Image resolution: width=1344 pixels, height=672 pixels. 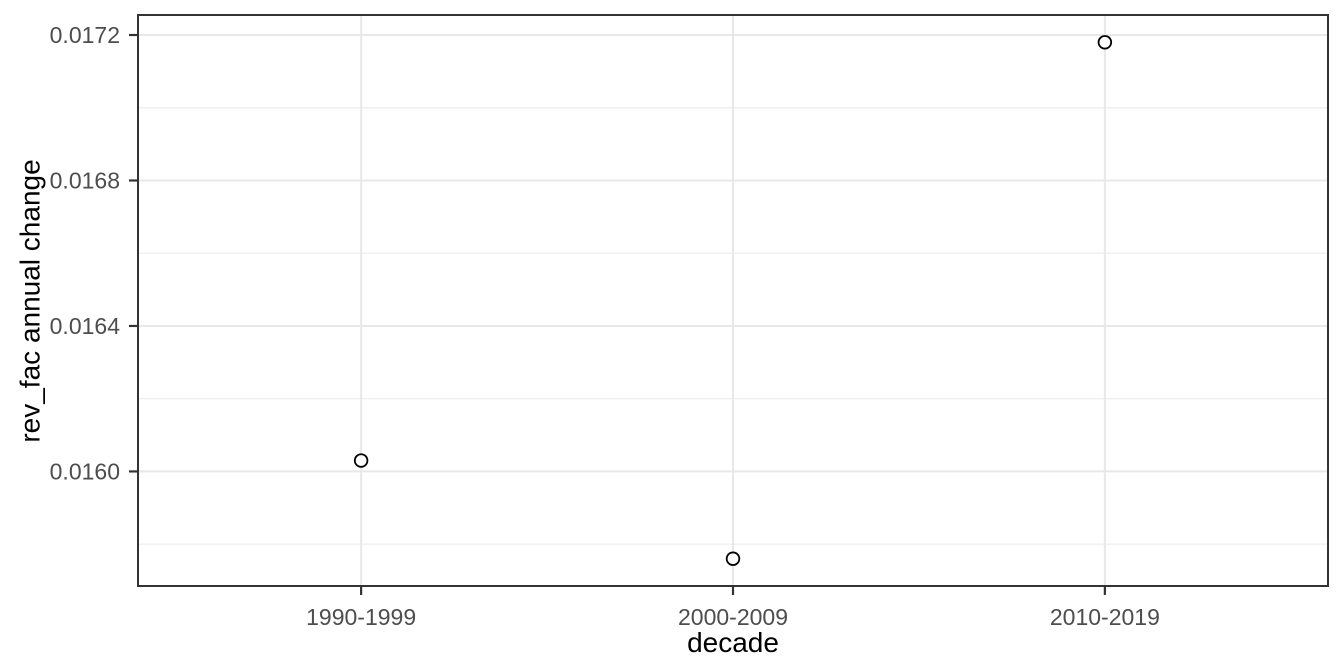 I want to click on y-axis-title: rev_fac annual change, so click(x=30, y=300).